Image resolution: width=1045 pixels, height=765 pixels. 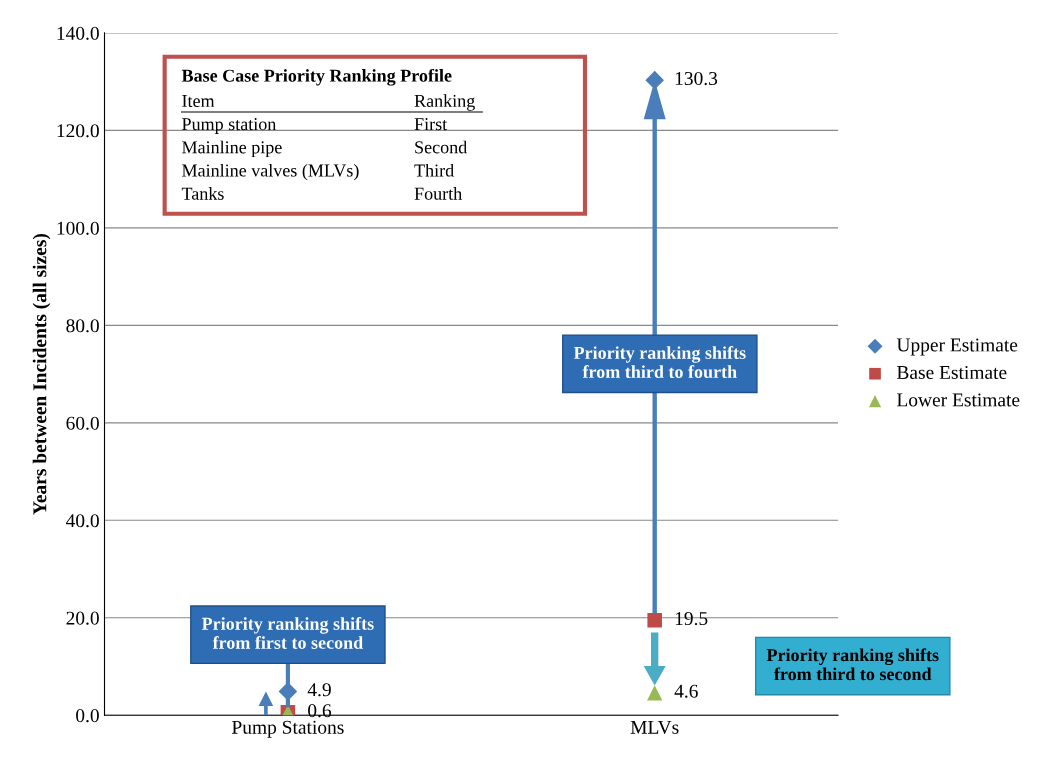 I want to click on annotation: Pump station, so click(x=229, y=126).